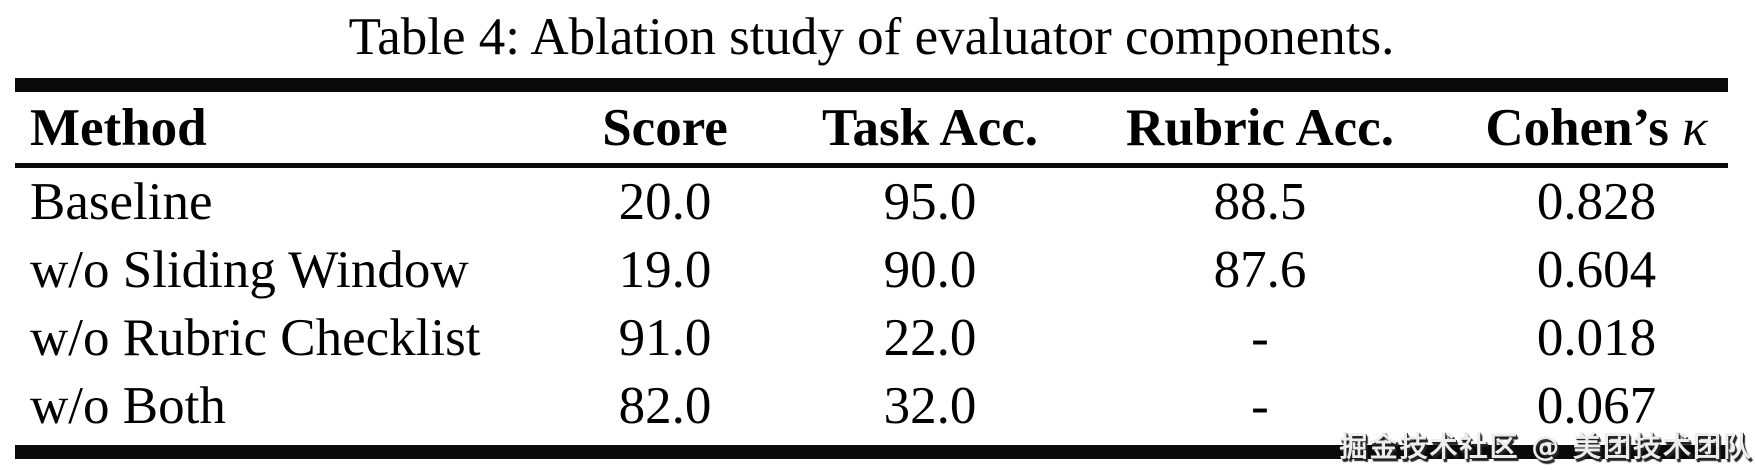 Image resolution: width=1755 pixels, height=470 pixels. I want to click on column-header-score: Score, so click(665, 130).